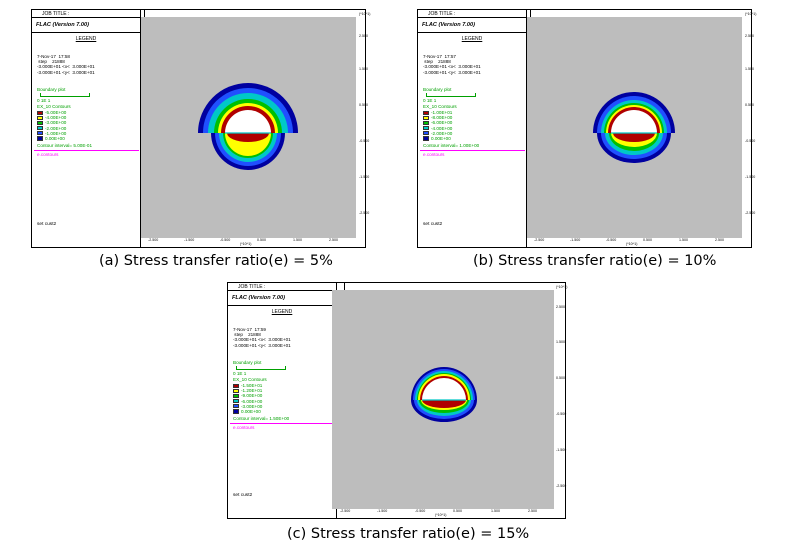 The height and width of the screenshot is (550, 800). Describe the element at coordinates (408, 534) in the screenshot. I see `caption-c: (c) Stress transfer ratio(e) = 15%` at that location.